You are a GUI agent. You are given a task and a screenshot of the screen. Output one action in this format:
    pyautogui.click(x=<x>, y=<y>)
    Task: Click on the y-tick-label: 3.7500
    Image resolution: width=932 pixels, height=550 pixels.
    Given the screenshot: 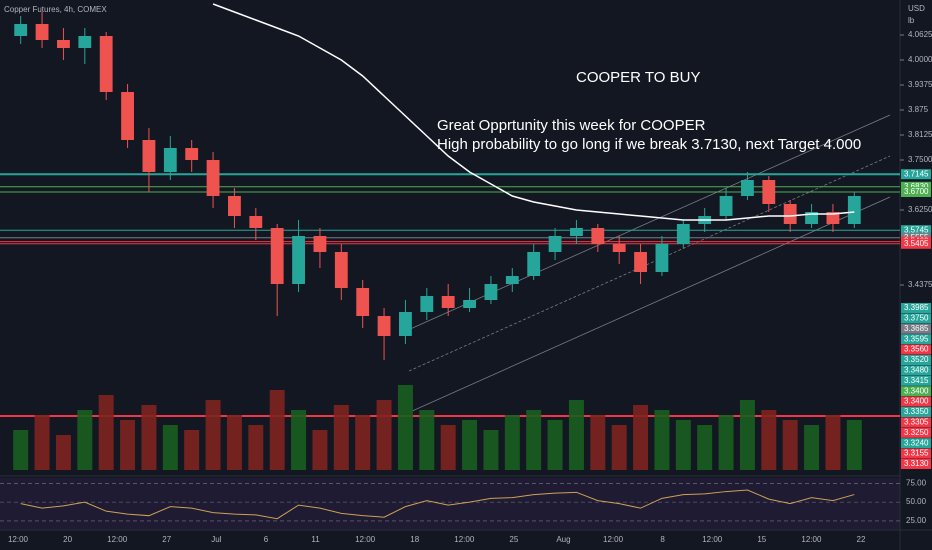 What is the action you would take?
    pyautogui.click(x=920, y=159)
    